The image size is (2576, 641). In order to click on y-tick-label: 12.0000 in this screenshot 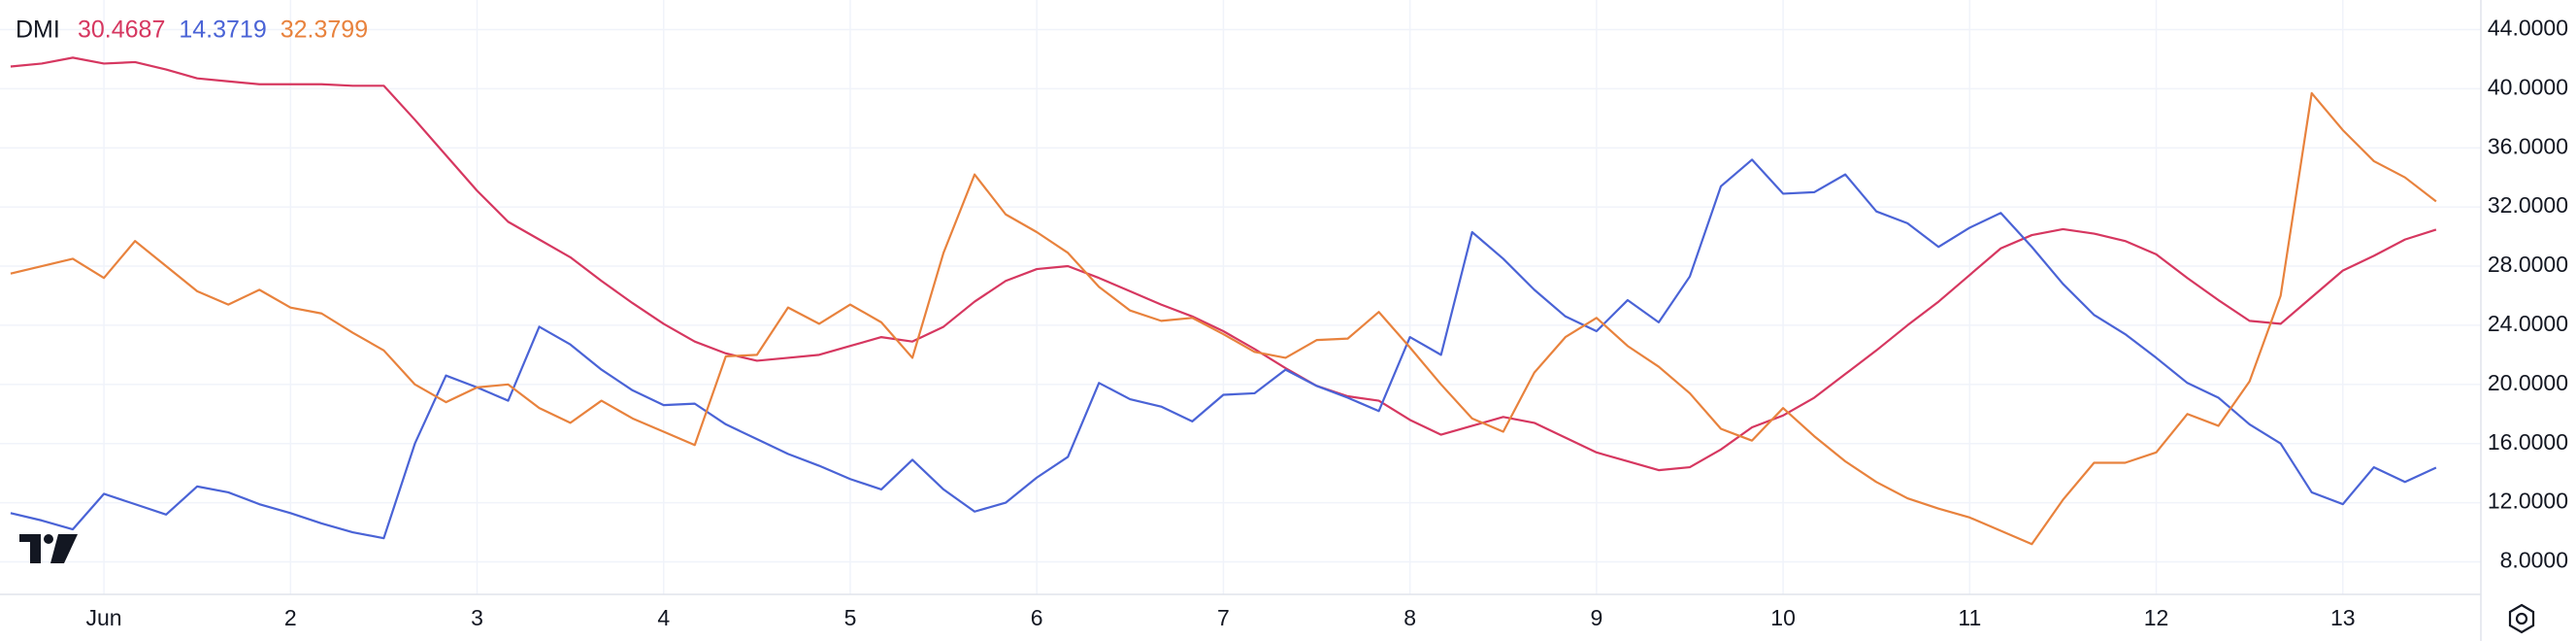, I will do `click(2528, 501)`.